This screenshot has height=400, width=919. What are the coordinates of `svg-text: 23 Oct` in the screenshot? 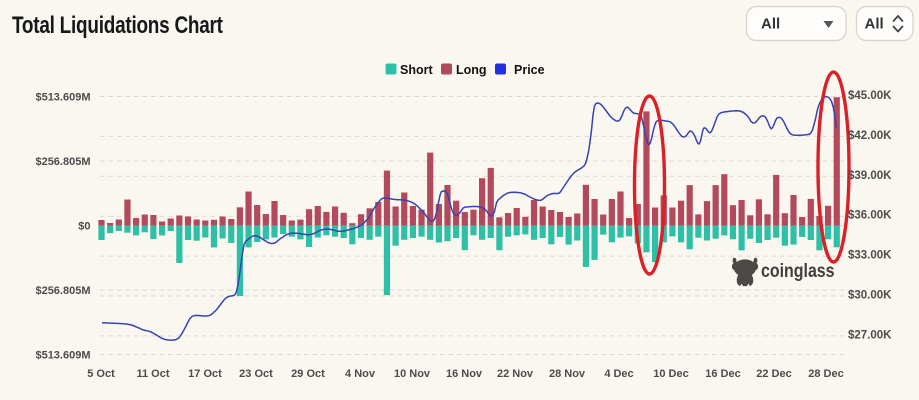 It's located at (256, 374).